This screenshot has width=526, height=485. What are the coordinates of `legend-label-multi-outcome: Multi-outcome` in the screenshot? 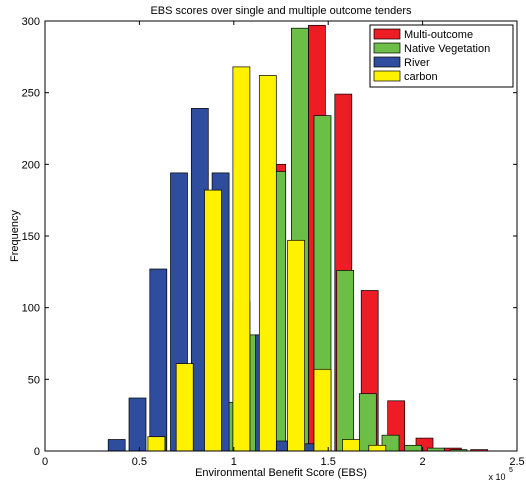 It's located at (438, 35).